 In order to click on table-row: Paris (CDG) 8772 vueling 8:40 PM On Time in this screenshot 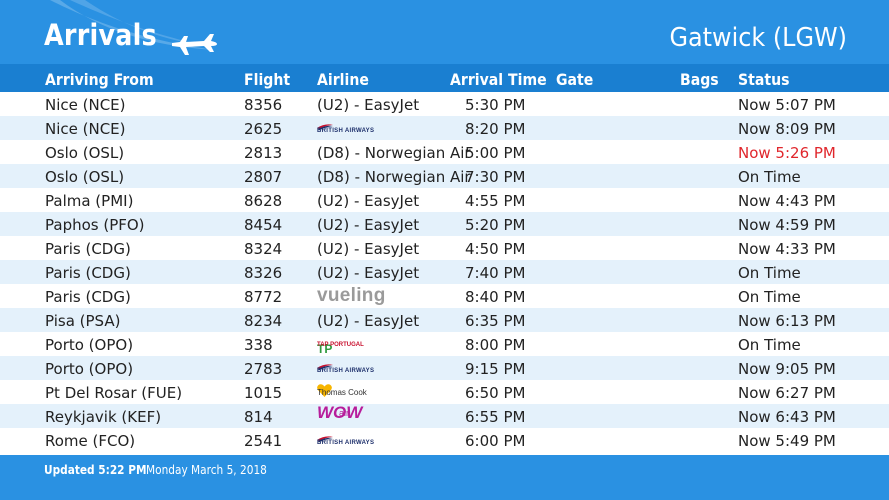, I will do `click(444, 296)`.